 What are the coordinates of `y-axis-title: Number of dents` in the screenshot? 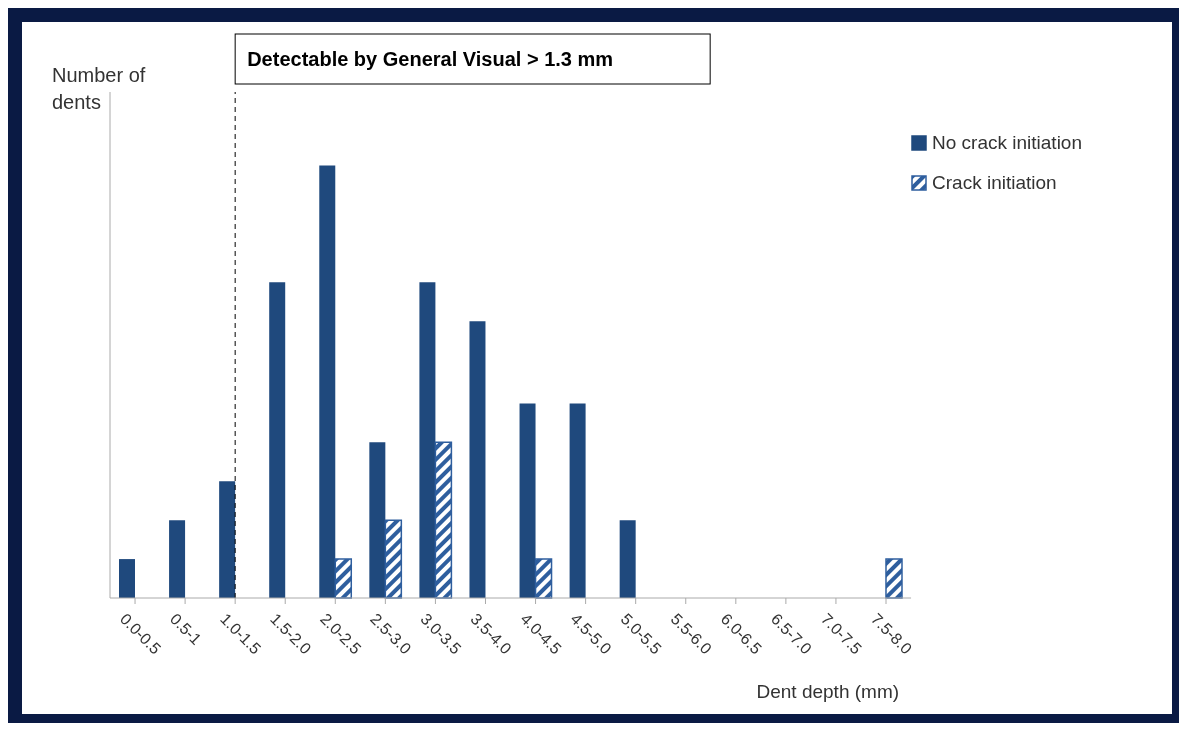 It's located at (99, 89).